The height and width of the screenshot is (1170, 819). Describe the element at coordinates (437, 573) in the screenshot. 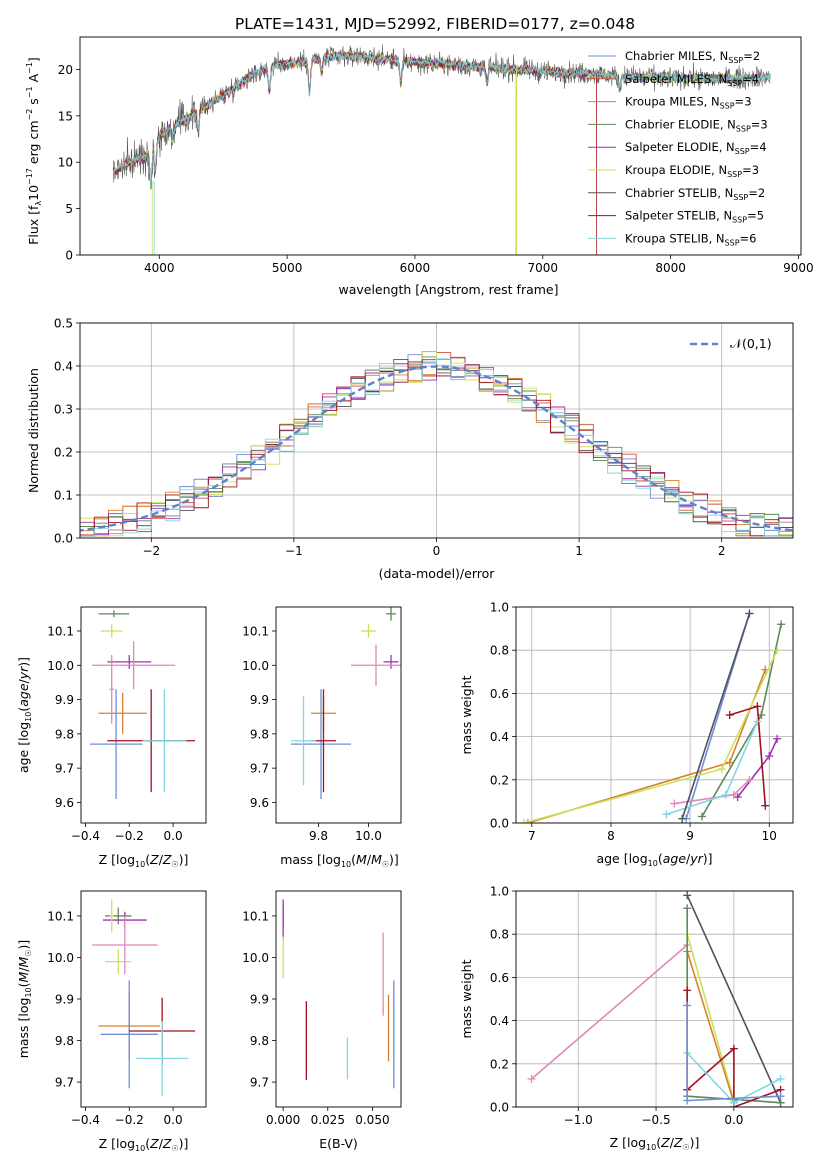

I see `x-axis-label: (data-model)/error` at that location.